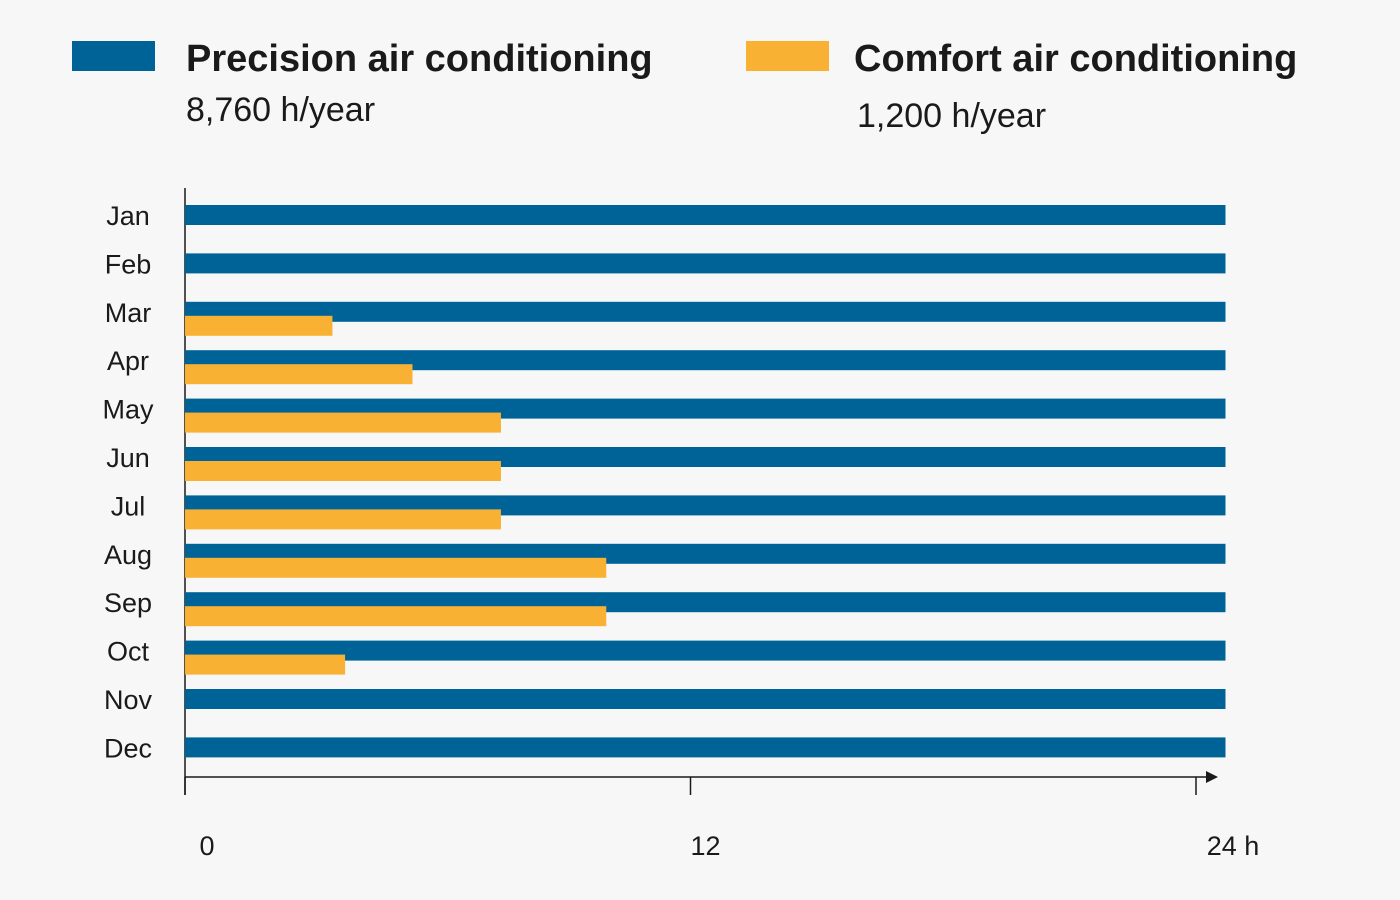 The image size is (1400, 900). I want to click on month-label: Sep, so click(128, 603).